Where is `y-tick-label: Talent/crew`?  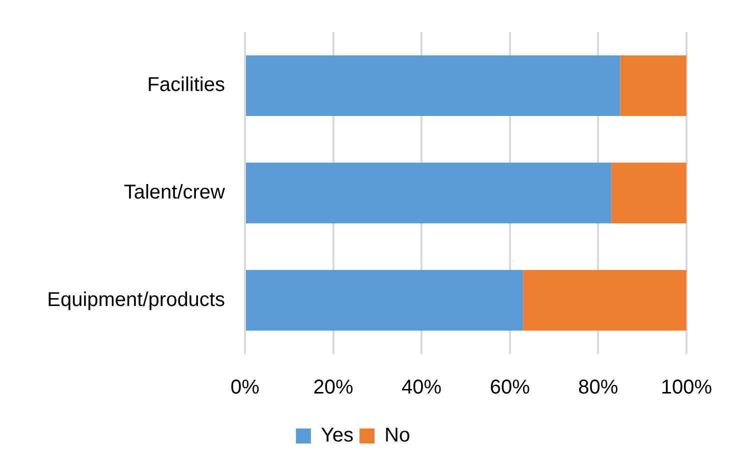
y-tick-label: Talent/crew is located at coordinates (175, 193).